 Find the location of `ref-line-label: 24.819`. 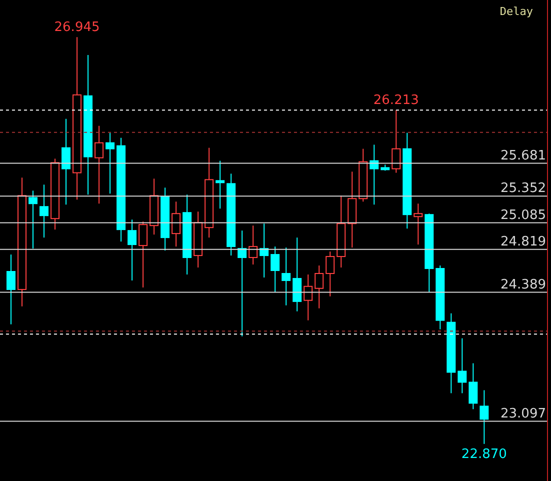

ref-line-label: 24.819 is located at coordinates (523, 242).